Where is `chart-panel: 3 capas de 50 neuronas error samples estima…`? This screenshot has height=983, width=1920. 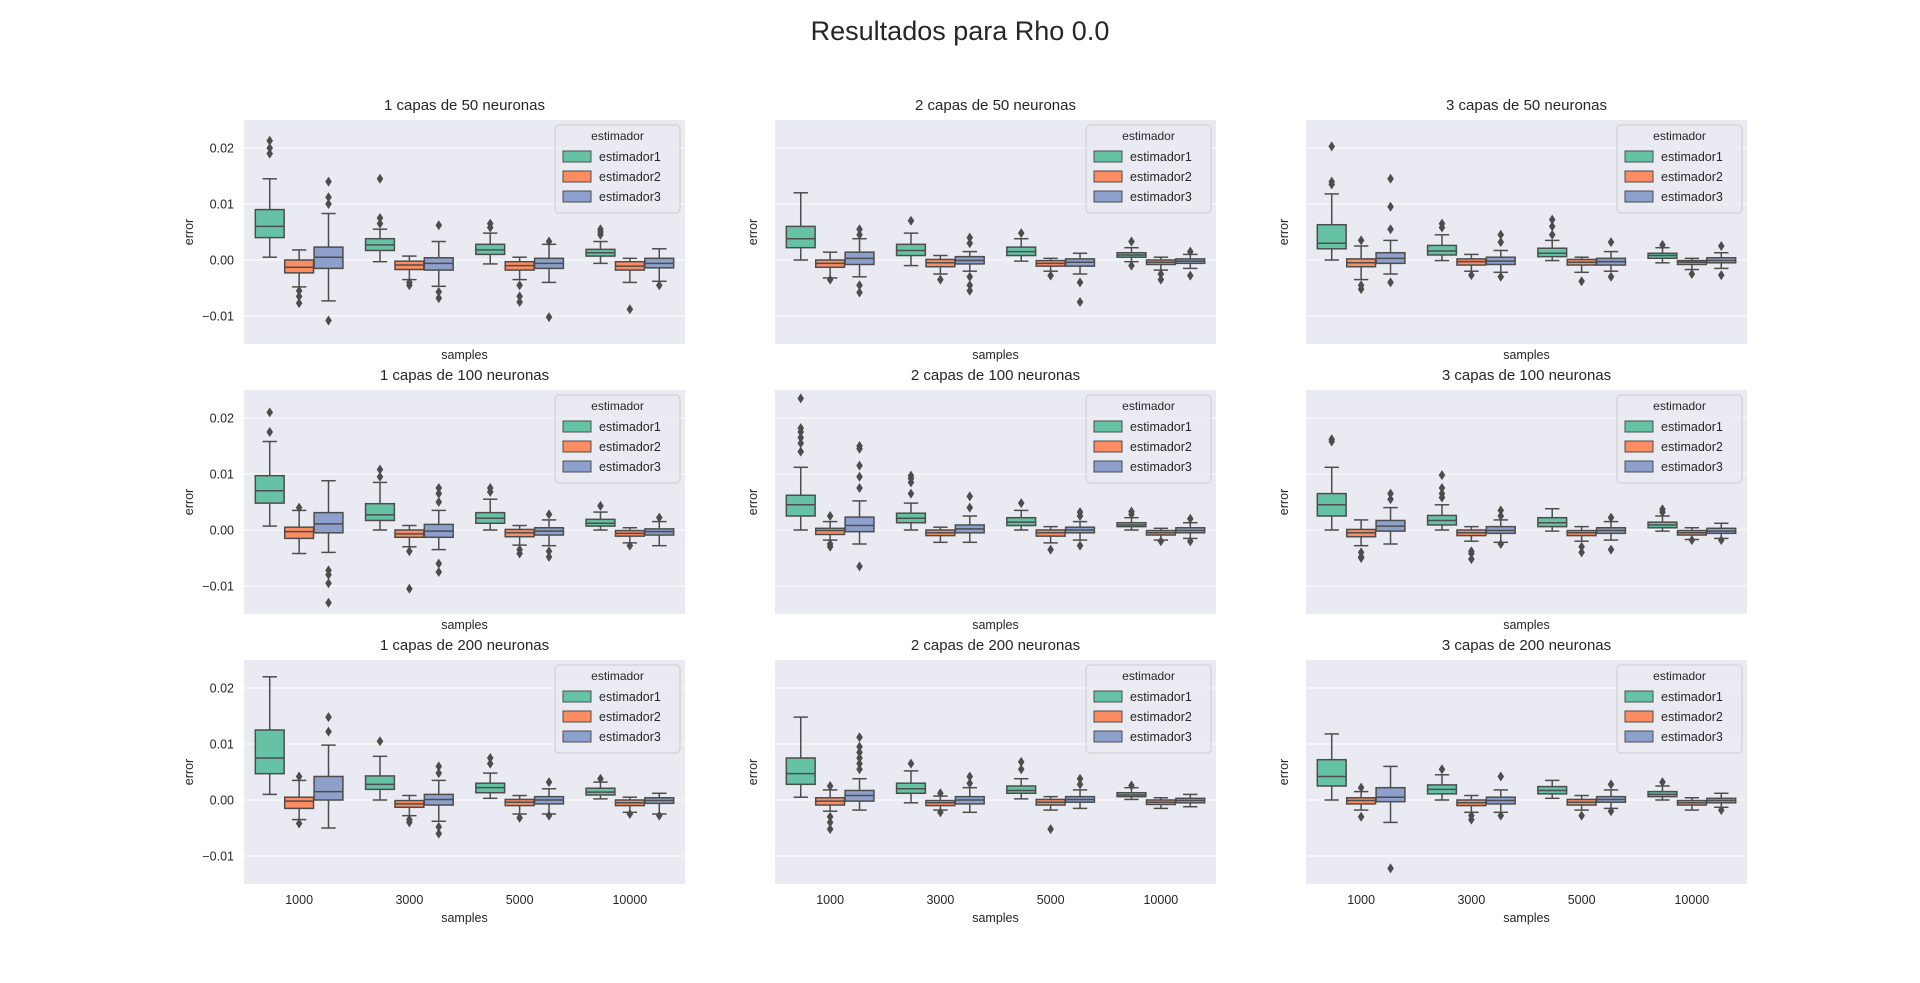
chart-panel: 3 capas de 50 neuronas error samples estima… is located at coordinates (1512, 229).